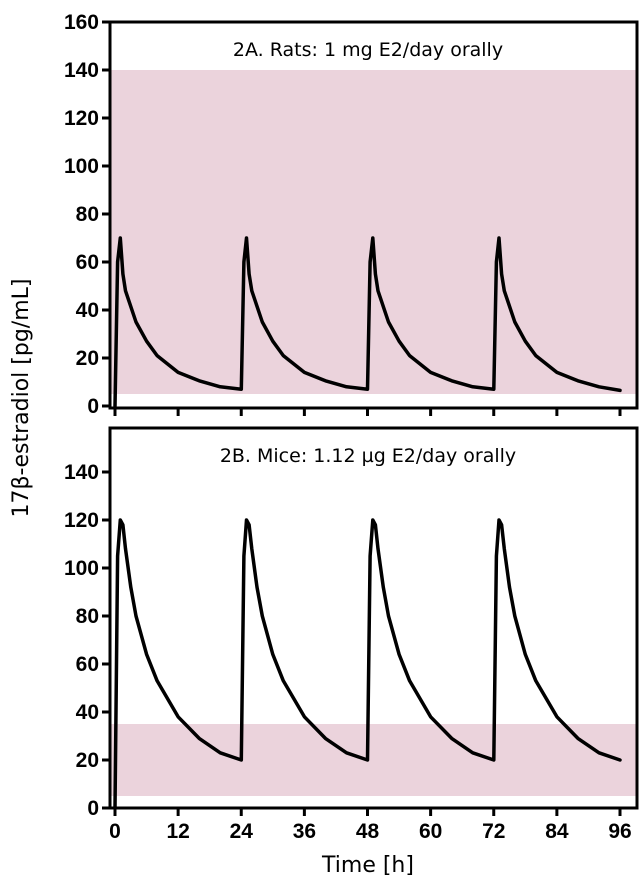  Describe the element at coordinates (304, 831) in the screenshot. I see `x-tick-label: 36` at that location.